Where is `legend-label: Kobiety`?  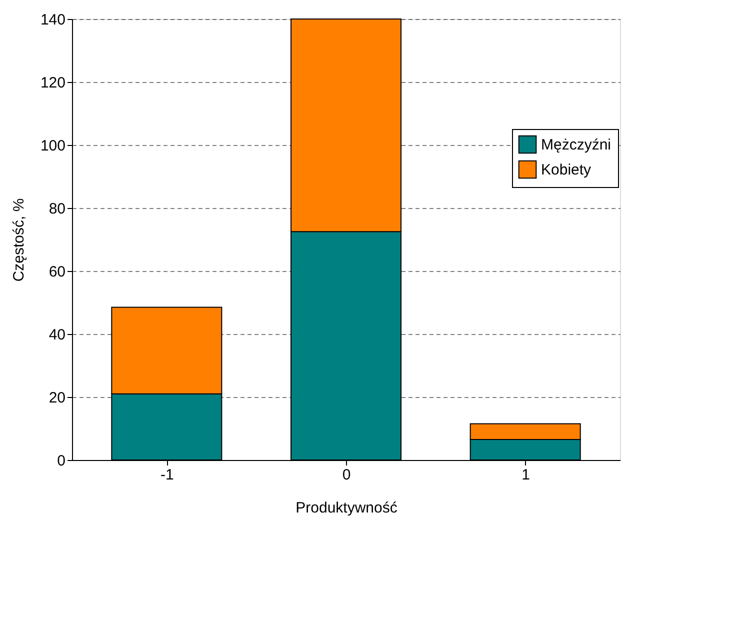
legend-label: Kobiety is located at coordinates (566, 170).